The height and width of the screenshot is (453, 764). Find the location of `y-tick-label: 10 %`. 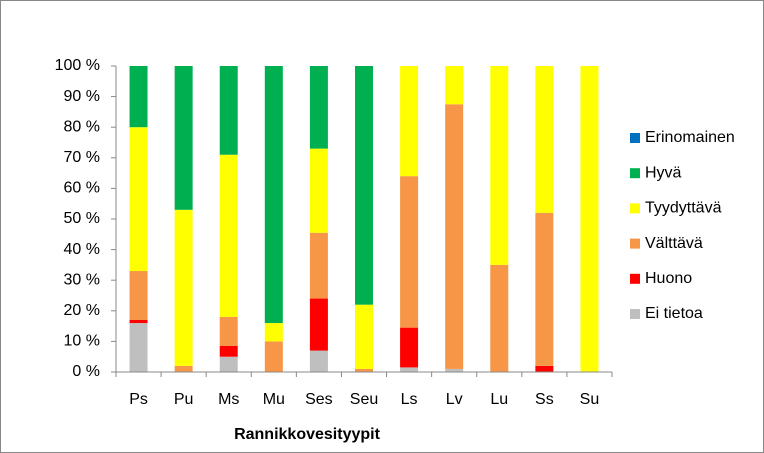

y-tick-label: 10 % is located at coordinates (82, 341).